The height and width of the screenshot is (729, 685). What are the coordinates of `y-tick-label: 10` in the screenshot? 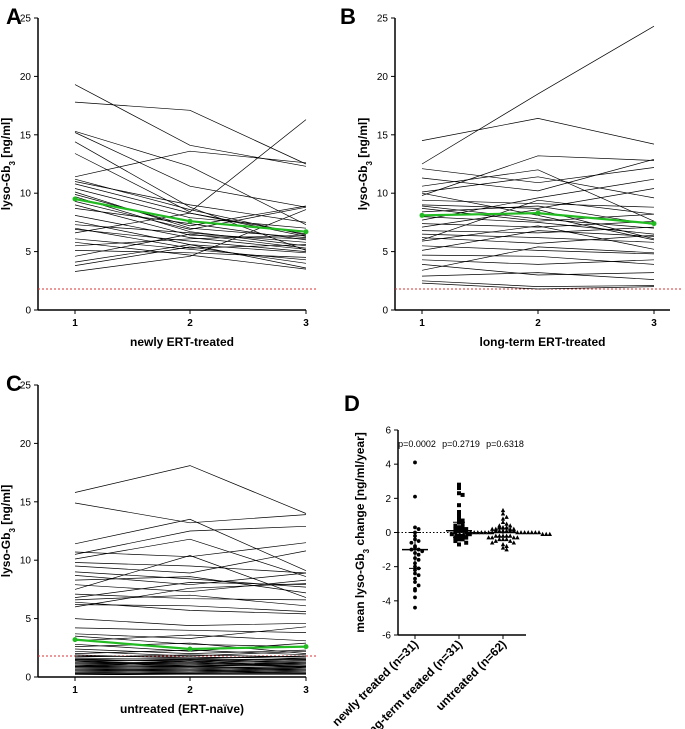 It's located at (26, 194).